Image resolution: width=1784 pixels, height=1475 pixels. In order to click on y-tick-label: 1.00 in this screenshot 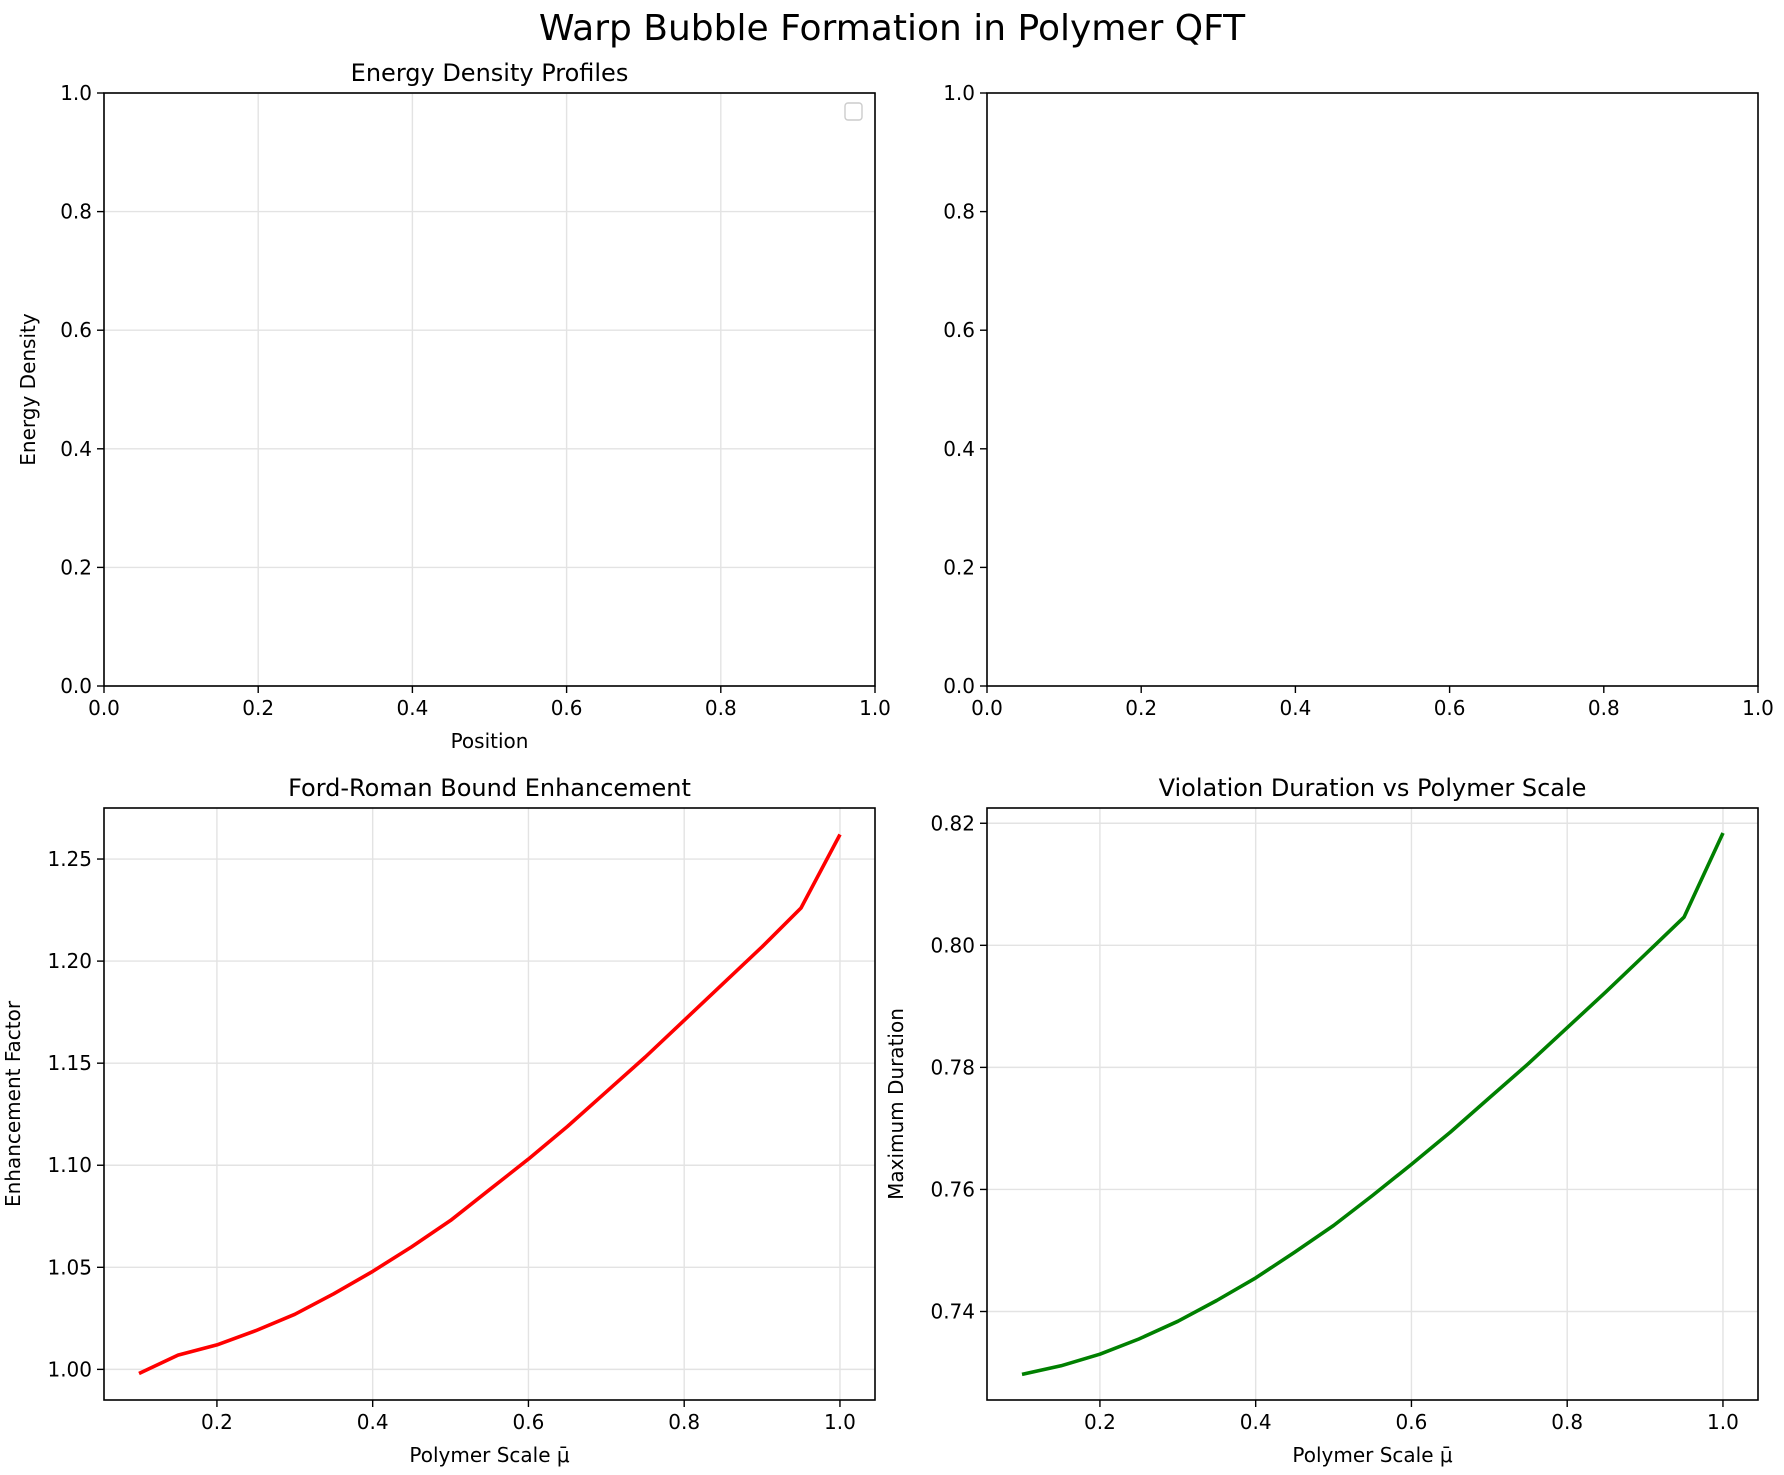, I will do `click(69, 1369)`.